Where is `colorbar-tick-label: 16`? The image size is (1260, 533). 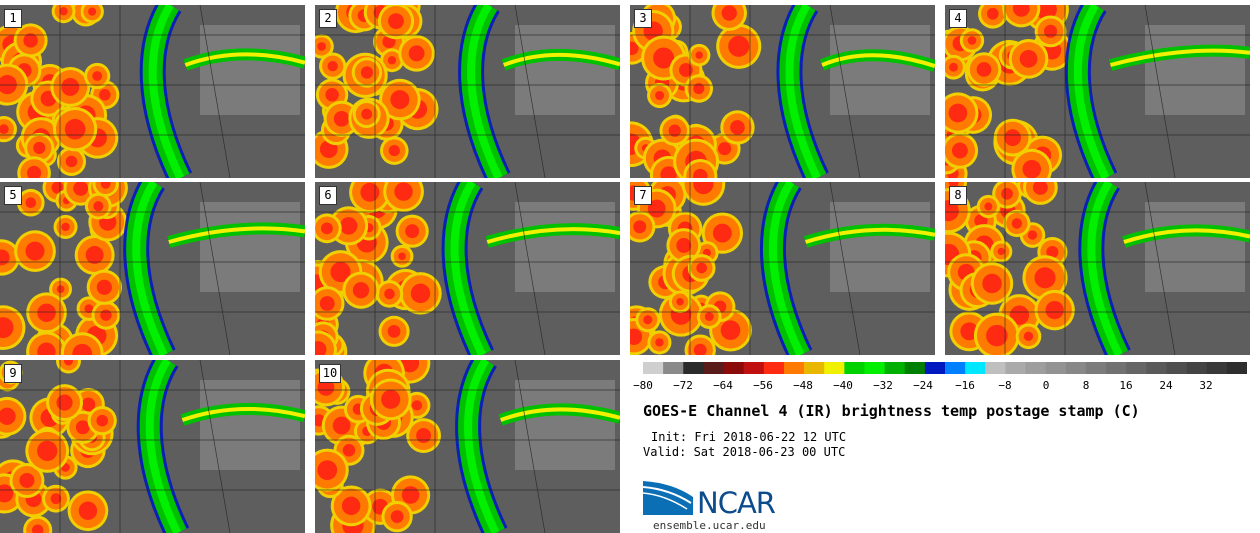 colorbar-tick-label: 16 is located at coordinates (1126, 385).